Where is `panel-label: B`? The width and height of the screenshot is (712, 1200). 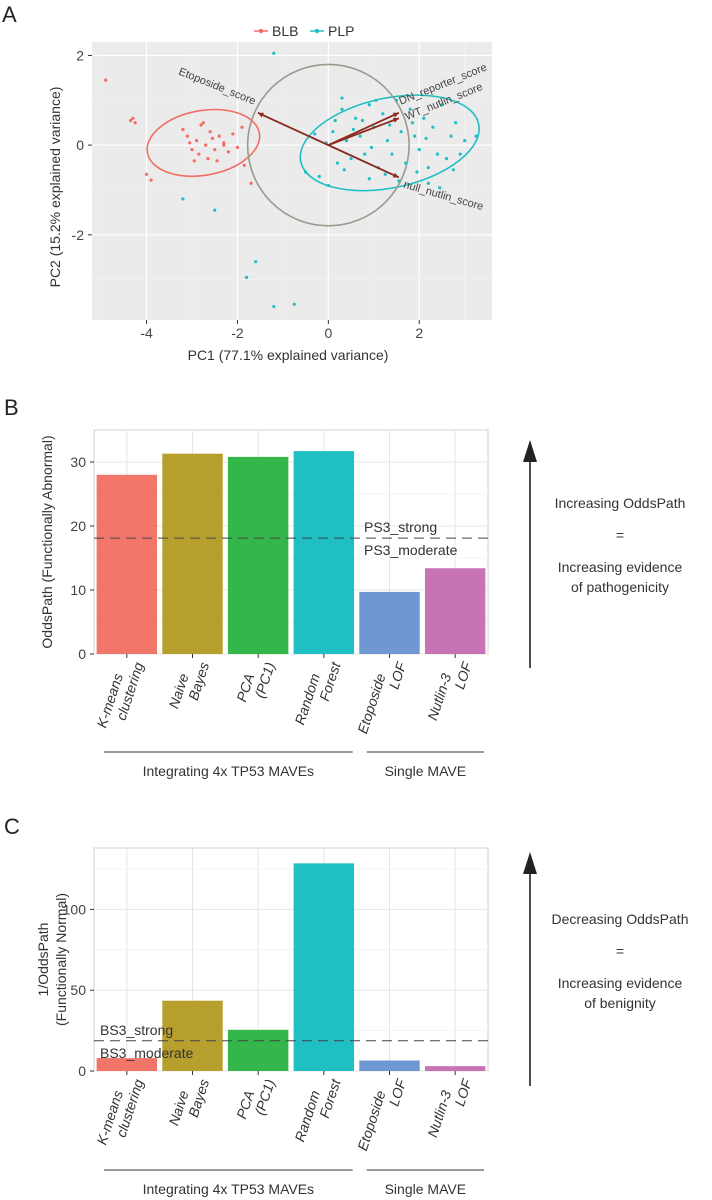 panel-label: B is located at coordinates (11, 407).